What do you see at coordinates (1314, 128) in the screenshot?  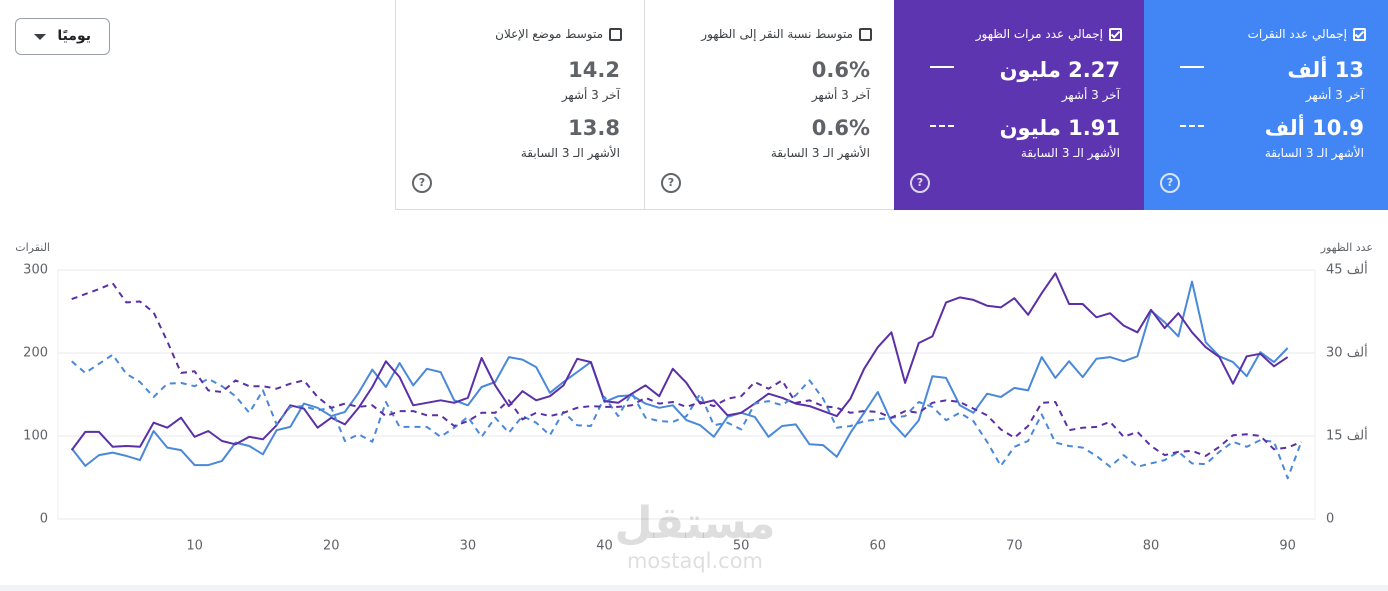 I see `card-prev-value: 10.9 ألف` at bounding box center [1314, 128].